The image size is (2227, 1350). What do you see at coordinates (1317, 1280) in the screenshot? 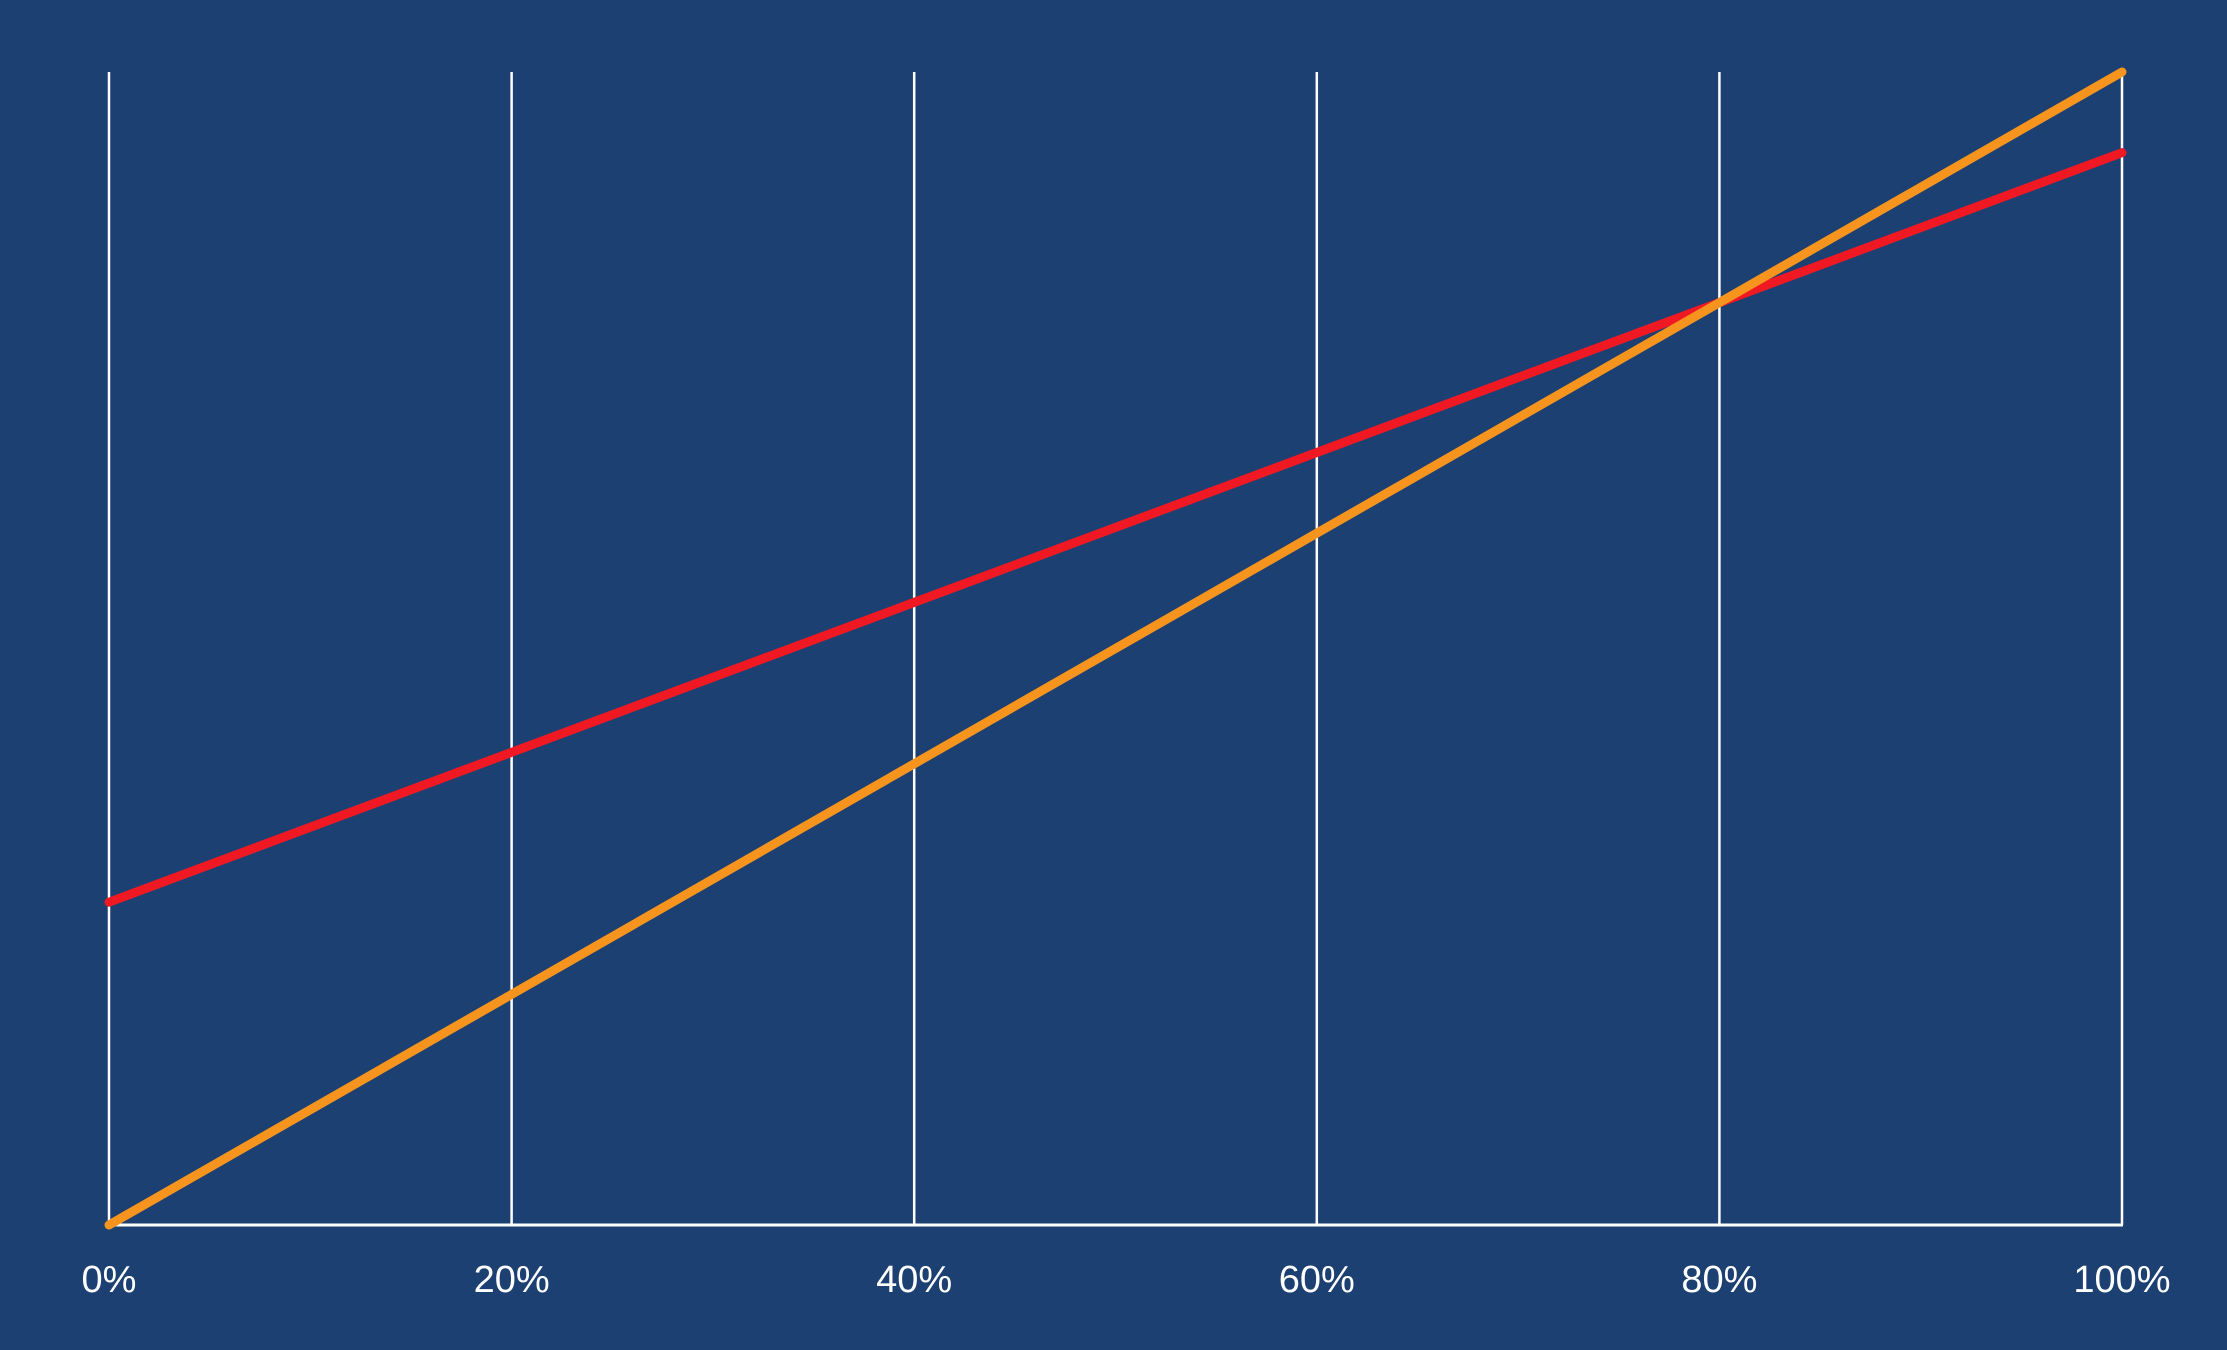
I see `x-tick-label: 60%` at bounding box center [1317, 1280].